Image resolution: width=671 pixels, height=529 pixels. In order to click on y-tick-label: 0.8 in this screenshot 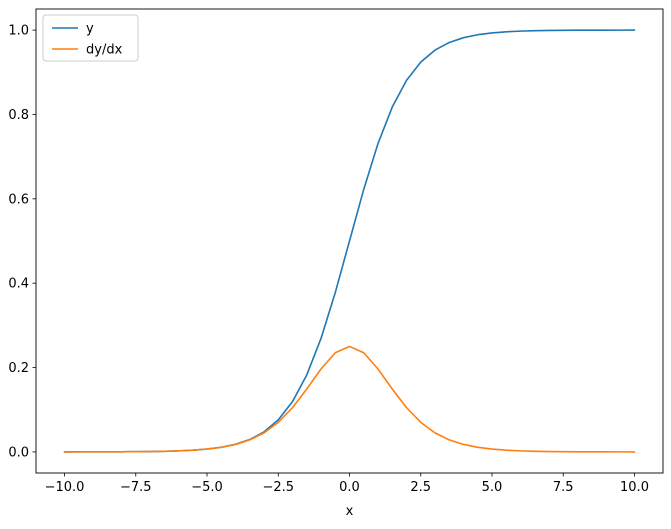, I will do `click(18, 115)`.